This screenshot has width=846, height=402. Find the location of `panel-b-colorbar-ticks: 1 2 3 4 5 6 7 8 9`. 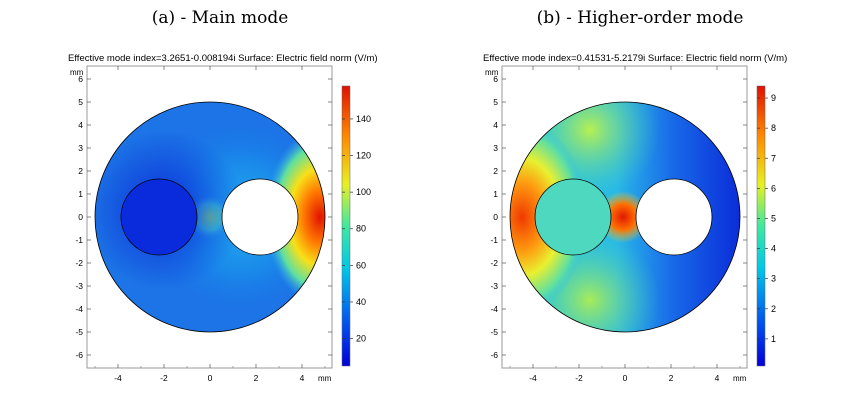

panel-b-colorbar-ticks: 1 2 3 4 5 6 7 8 9 is located at coordinates (766, 218).